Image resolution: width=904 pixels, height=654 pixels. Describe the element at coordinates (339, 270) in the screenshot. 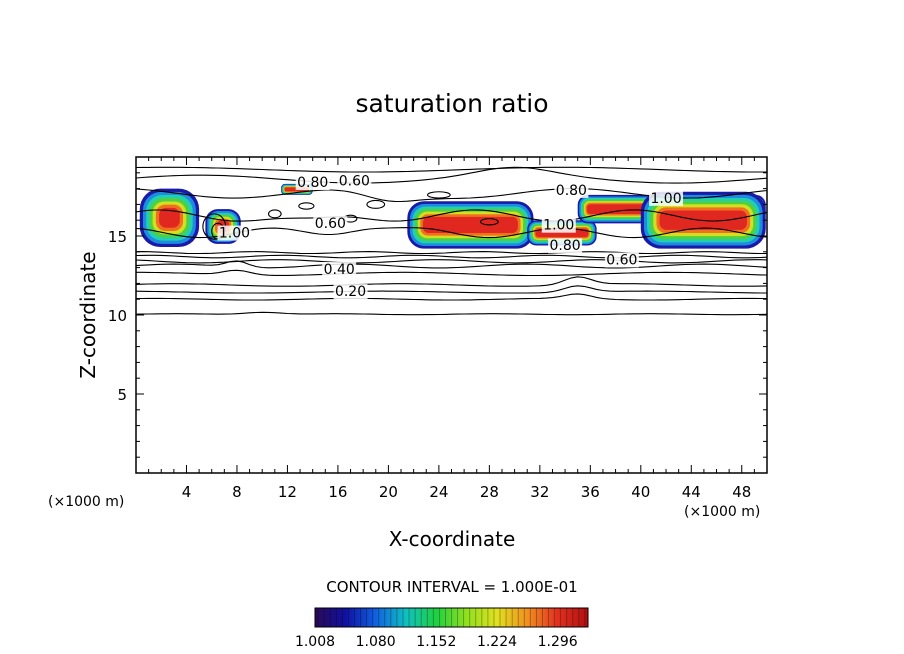

I see `contour-label: 0.40` at that location.